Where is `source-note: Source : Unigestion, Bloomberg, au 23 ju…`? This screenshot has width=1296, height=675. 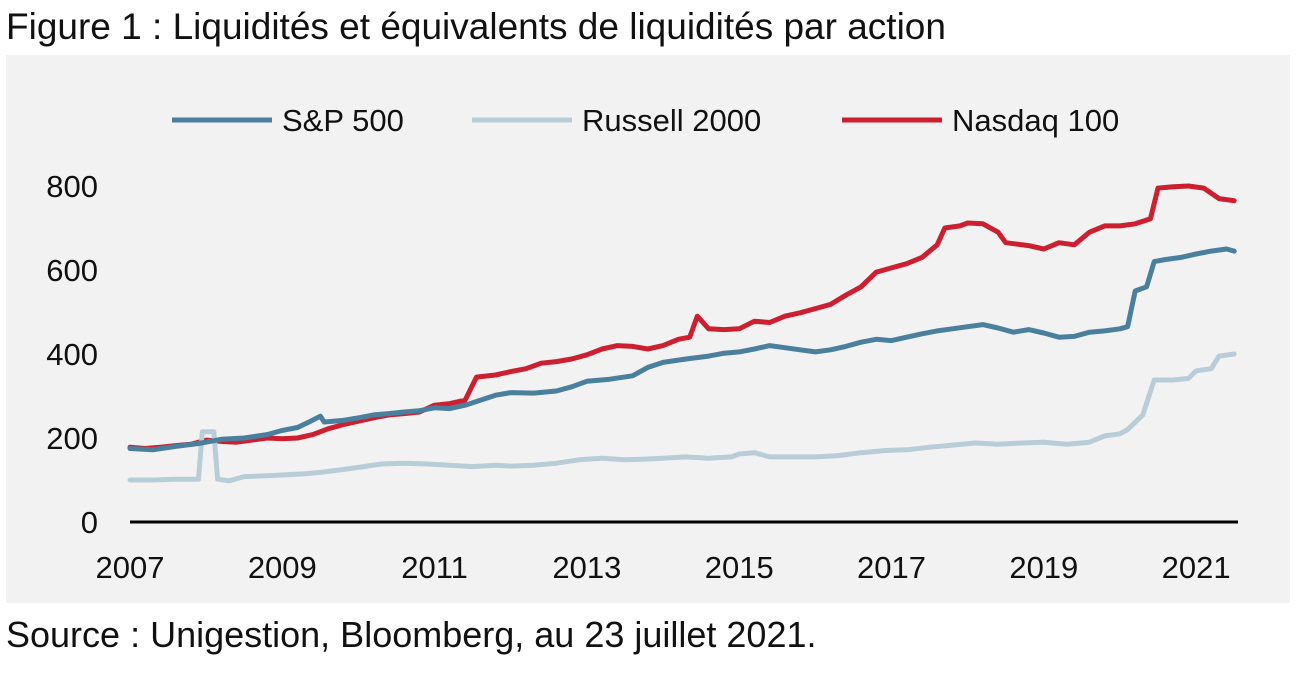
source-note: Source : Unigestion, Bloomberg, au 23 ju… is located at coordinates (411, 634).